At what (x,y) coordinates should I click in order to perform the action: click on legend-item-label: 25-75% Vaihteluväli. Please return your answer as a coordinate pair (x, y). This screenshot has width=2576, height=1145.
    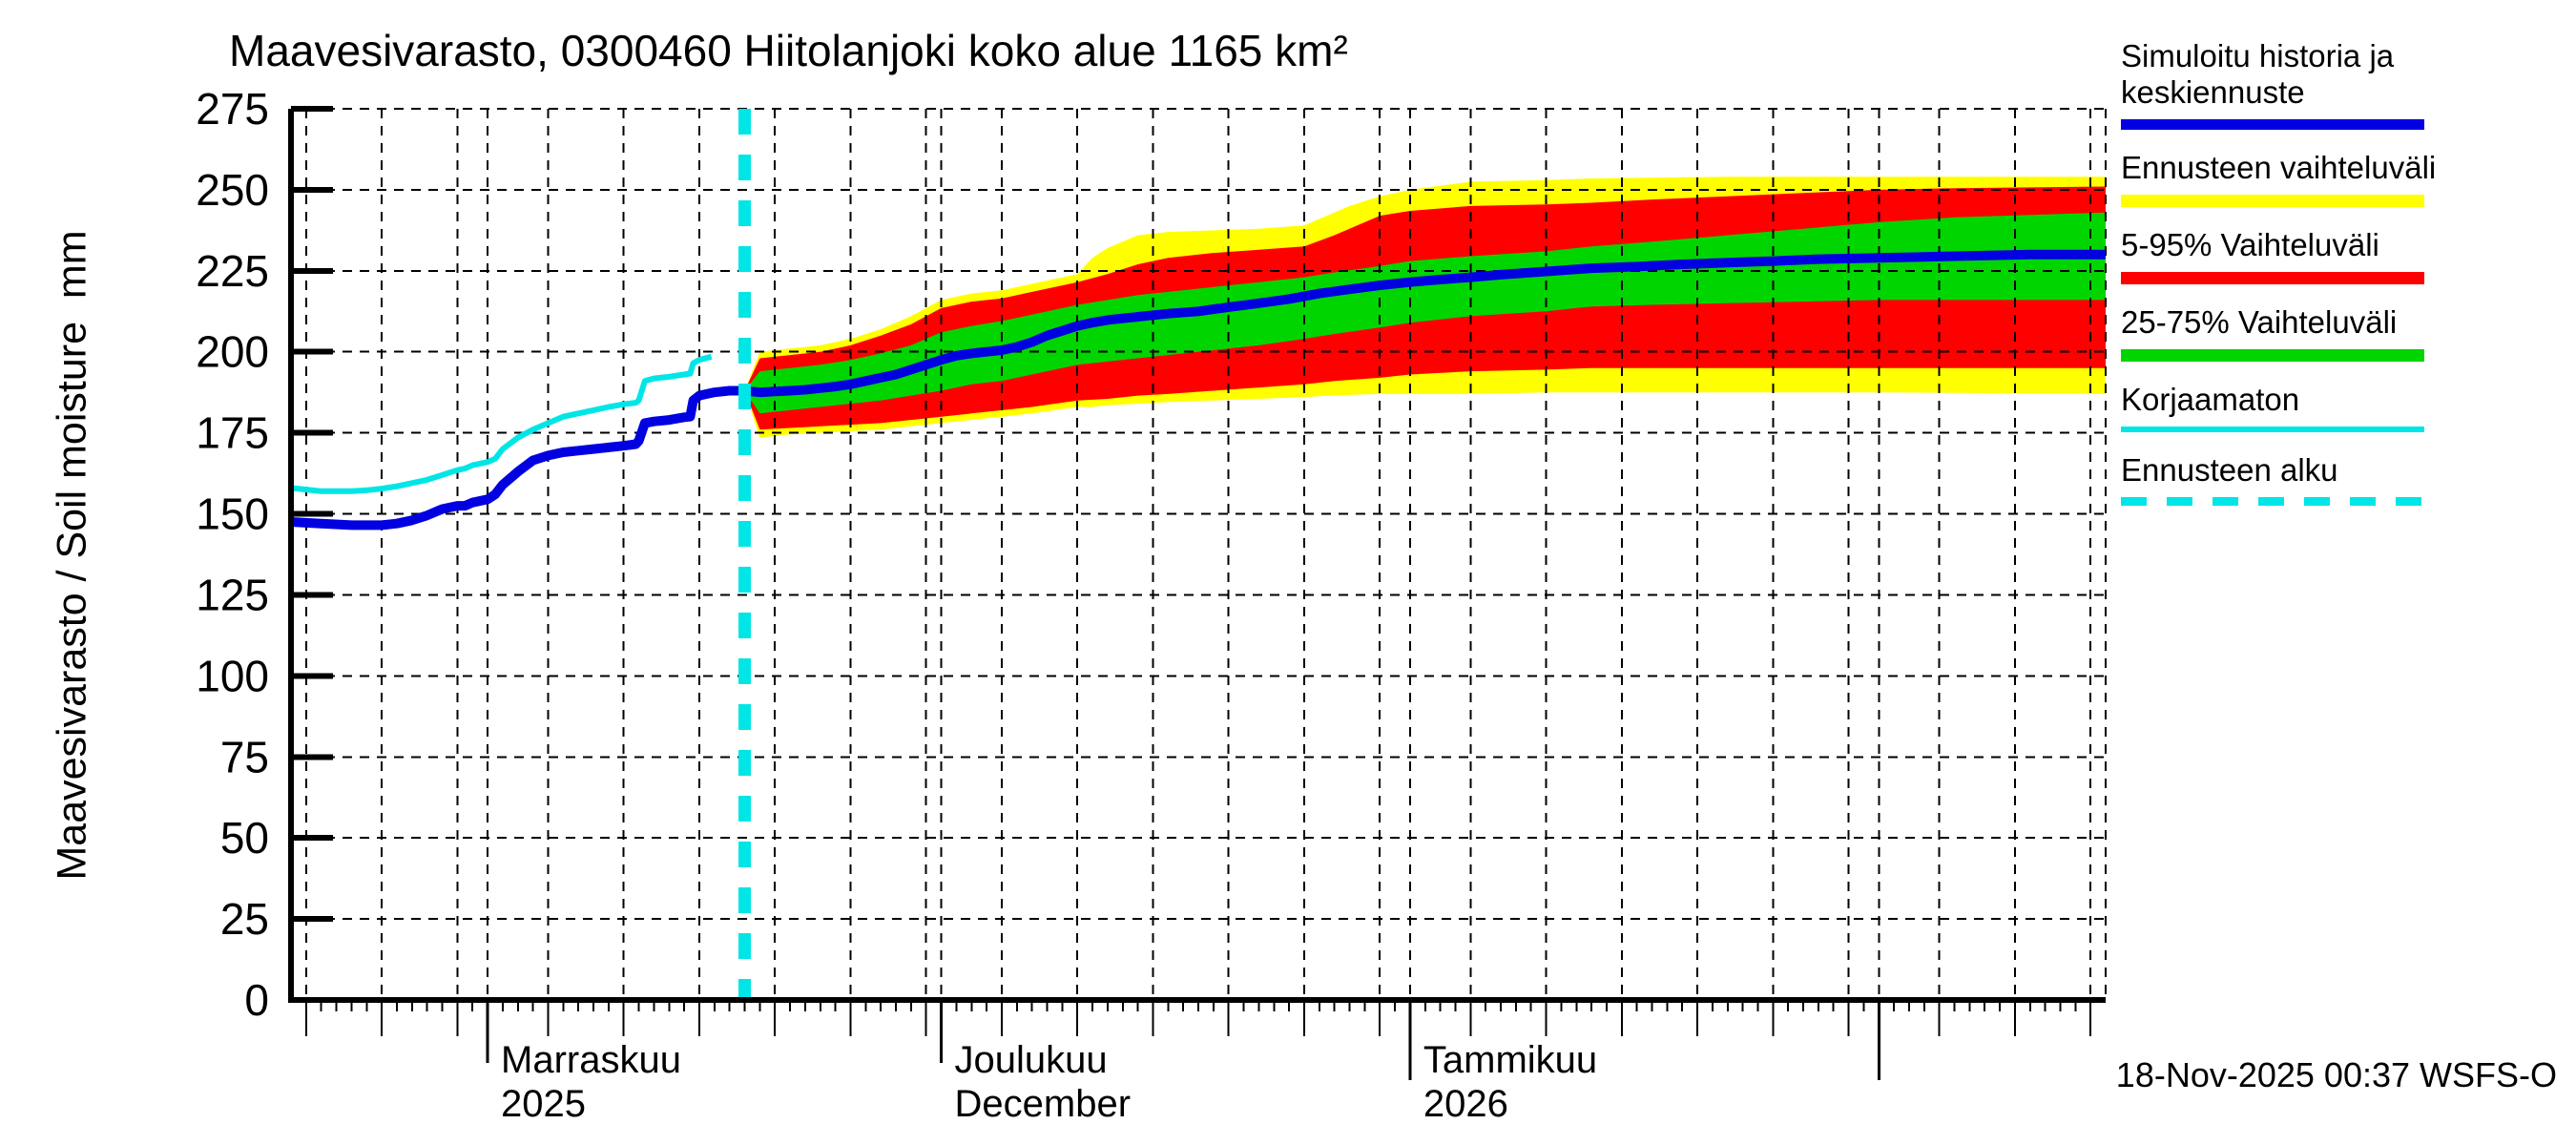
    Looking at the image, I should click on (2259, 322).